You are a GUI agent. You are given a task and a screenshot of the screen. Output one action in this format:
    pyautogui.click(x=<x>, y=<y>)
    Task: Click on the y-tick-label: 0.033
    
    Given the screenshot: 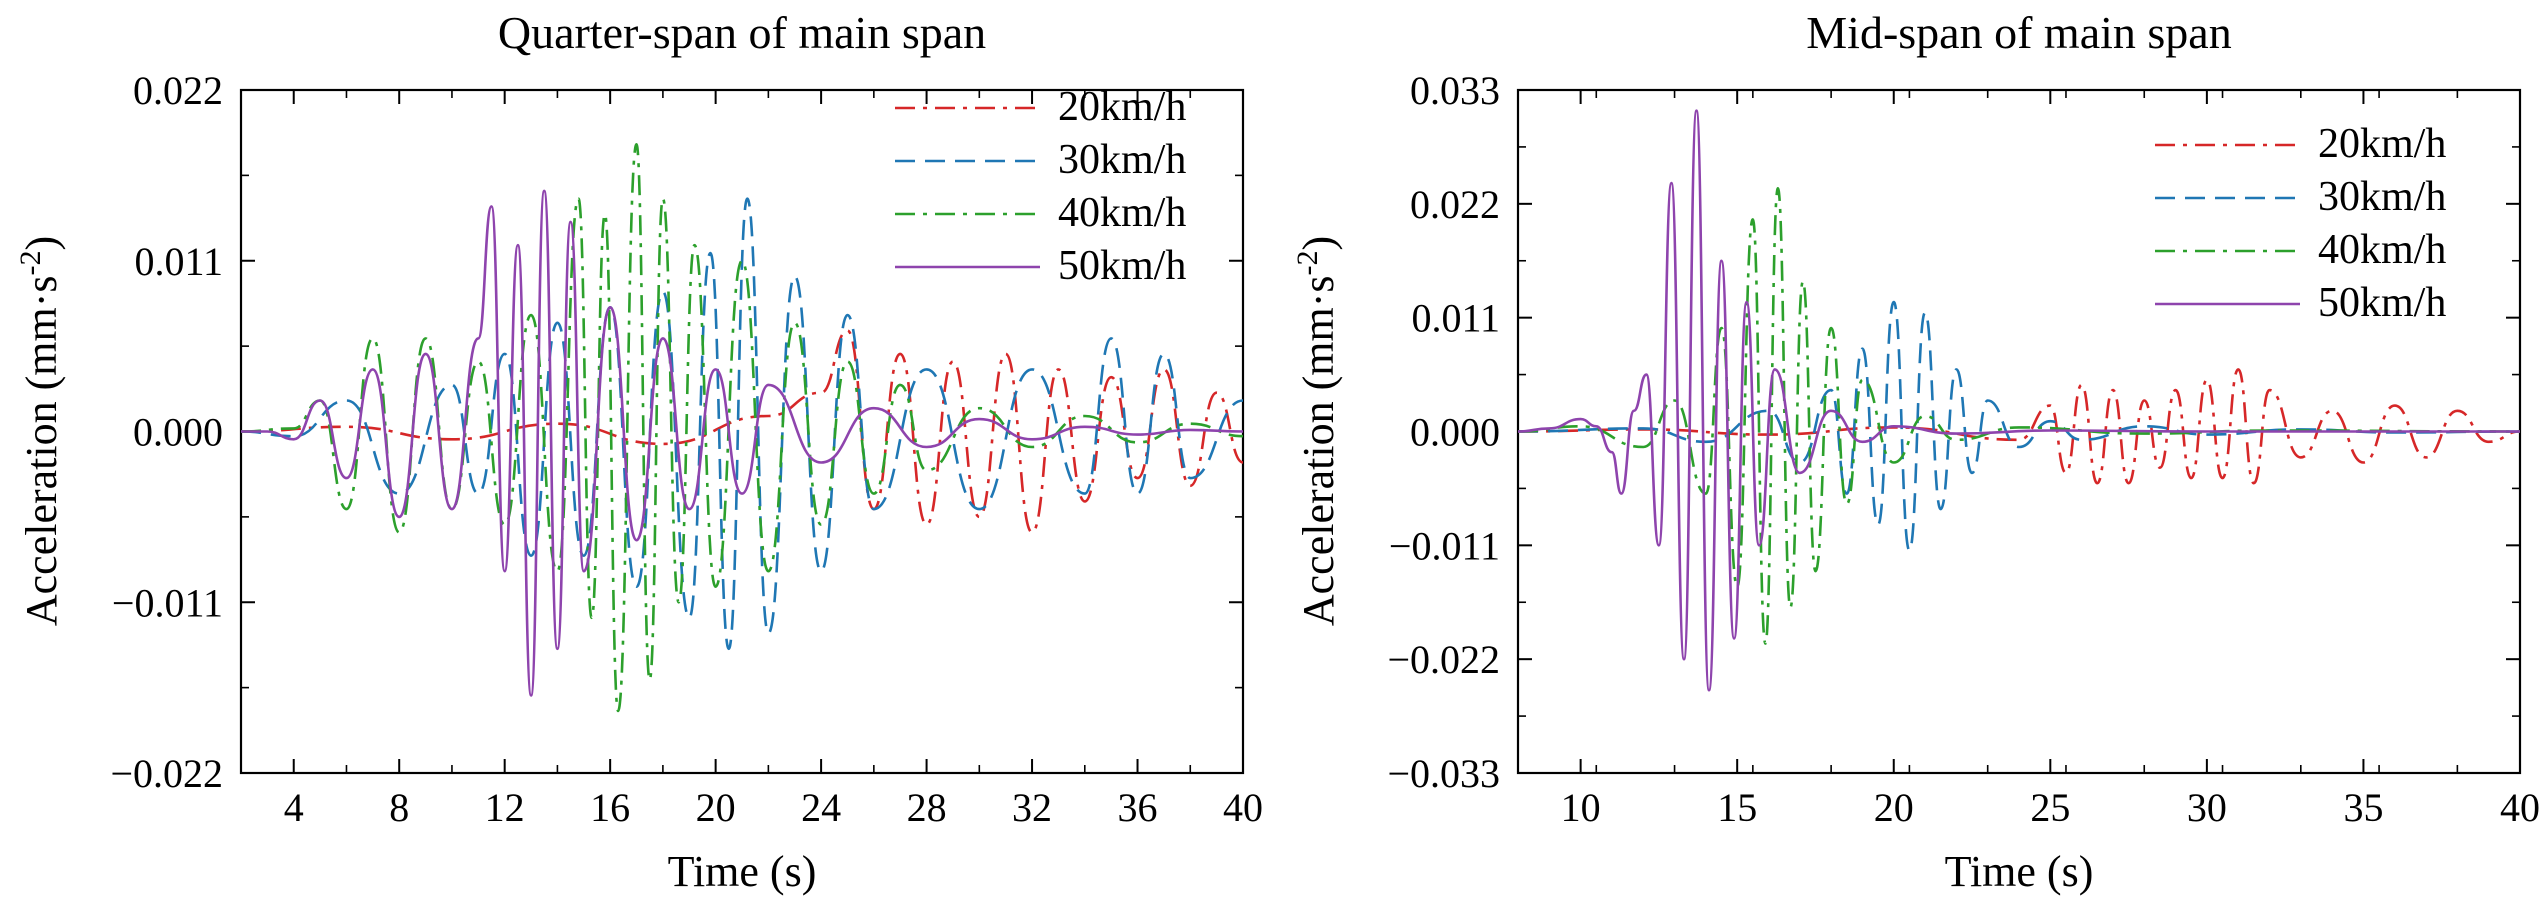 What is the action you would take?
    pyautogui.click(x=1455, y=90)
    